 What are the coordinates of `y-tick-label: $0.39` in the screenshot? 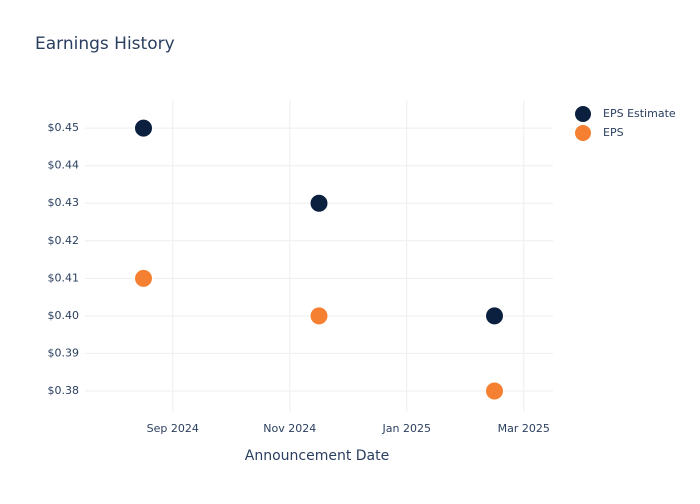 It's located at (64, 352).